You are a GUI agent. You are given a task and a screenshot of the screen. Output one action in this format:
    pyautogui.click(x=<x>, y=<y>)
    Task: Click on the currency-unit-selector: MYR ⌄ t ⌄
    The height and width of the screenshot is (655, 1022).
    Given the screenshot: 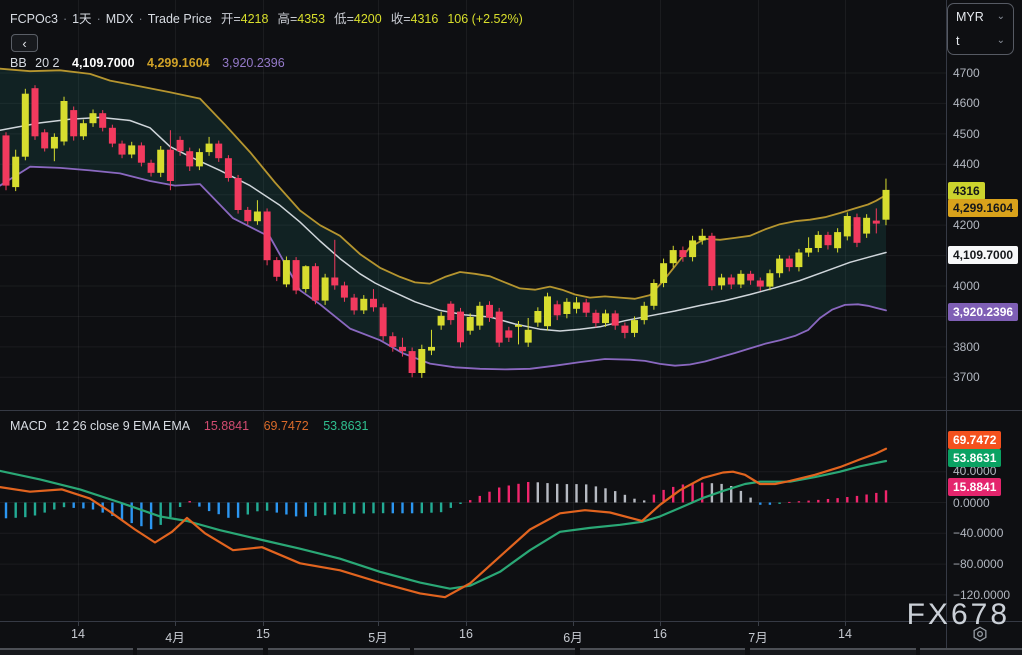 What is the action you would take?
    pyautogui.click(x=980, y=29)
    